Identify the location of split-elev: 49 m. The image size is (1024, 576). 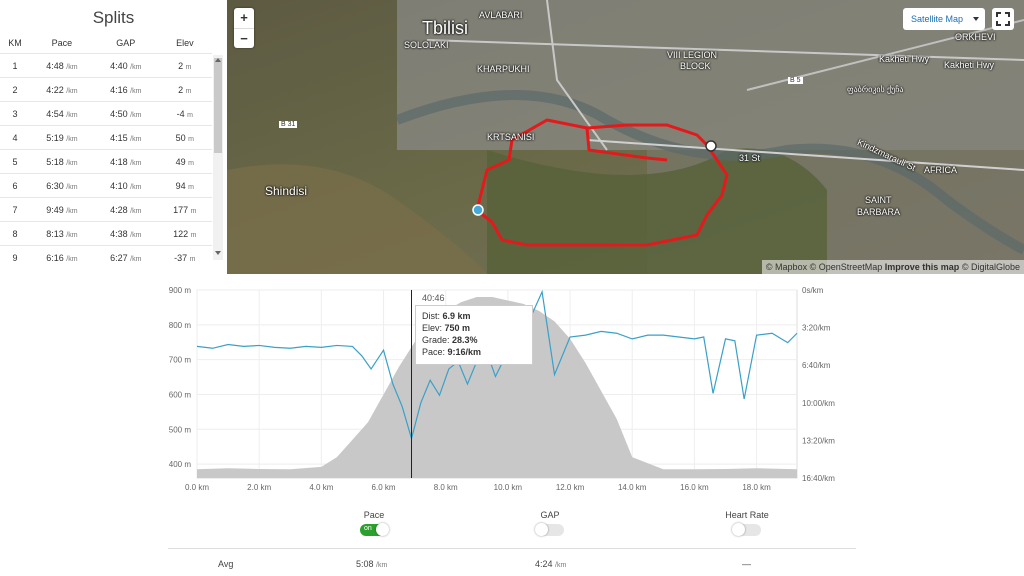
(184, 161).